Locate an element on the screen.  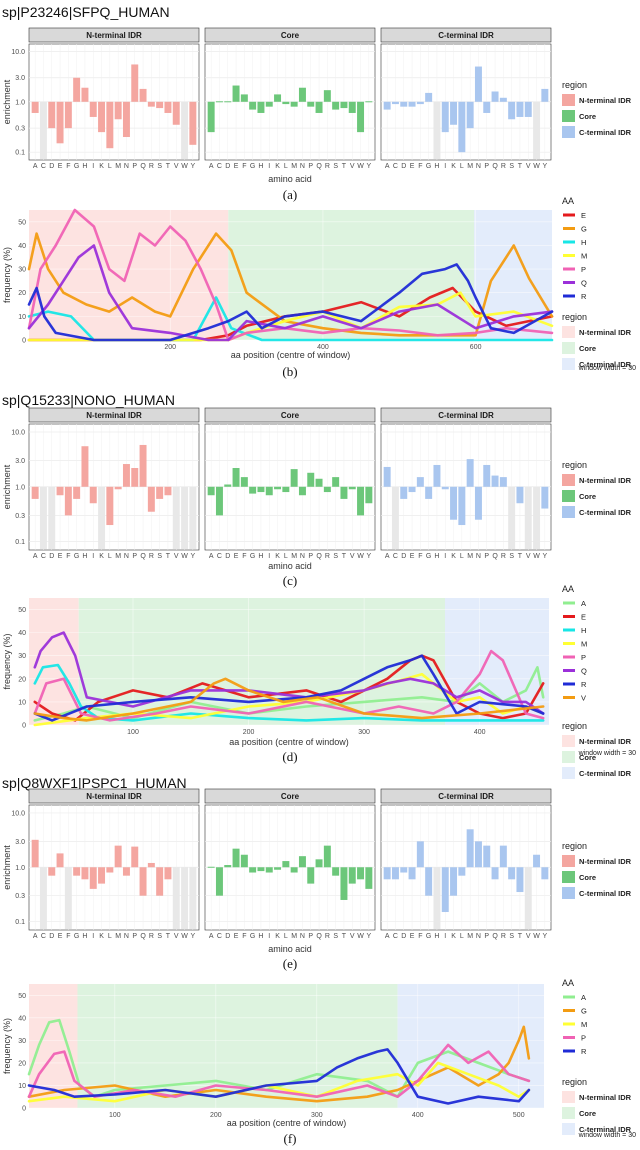
facet-label: N-terminal IDR is located at coordinates (114, 796).